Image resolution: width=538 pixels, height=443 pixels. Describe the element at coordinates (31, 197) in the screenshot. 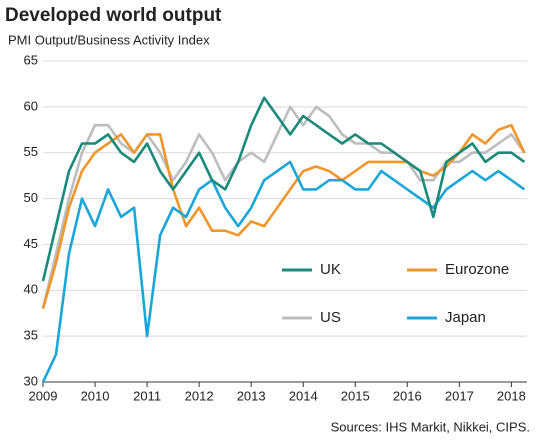

I see `y-tick-label: 50` at that location.